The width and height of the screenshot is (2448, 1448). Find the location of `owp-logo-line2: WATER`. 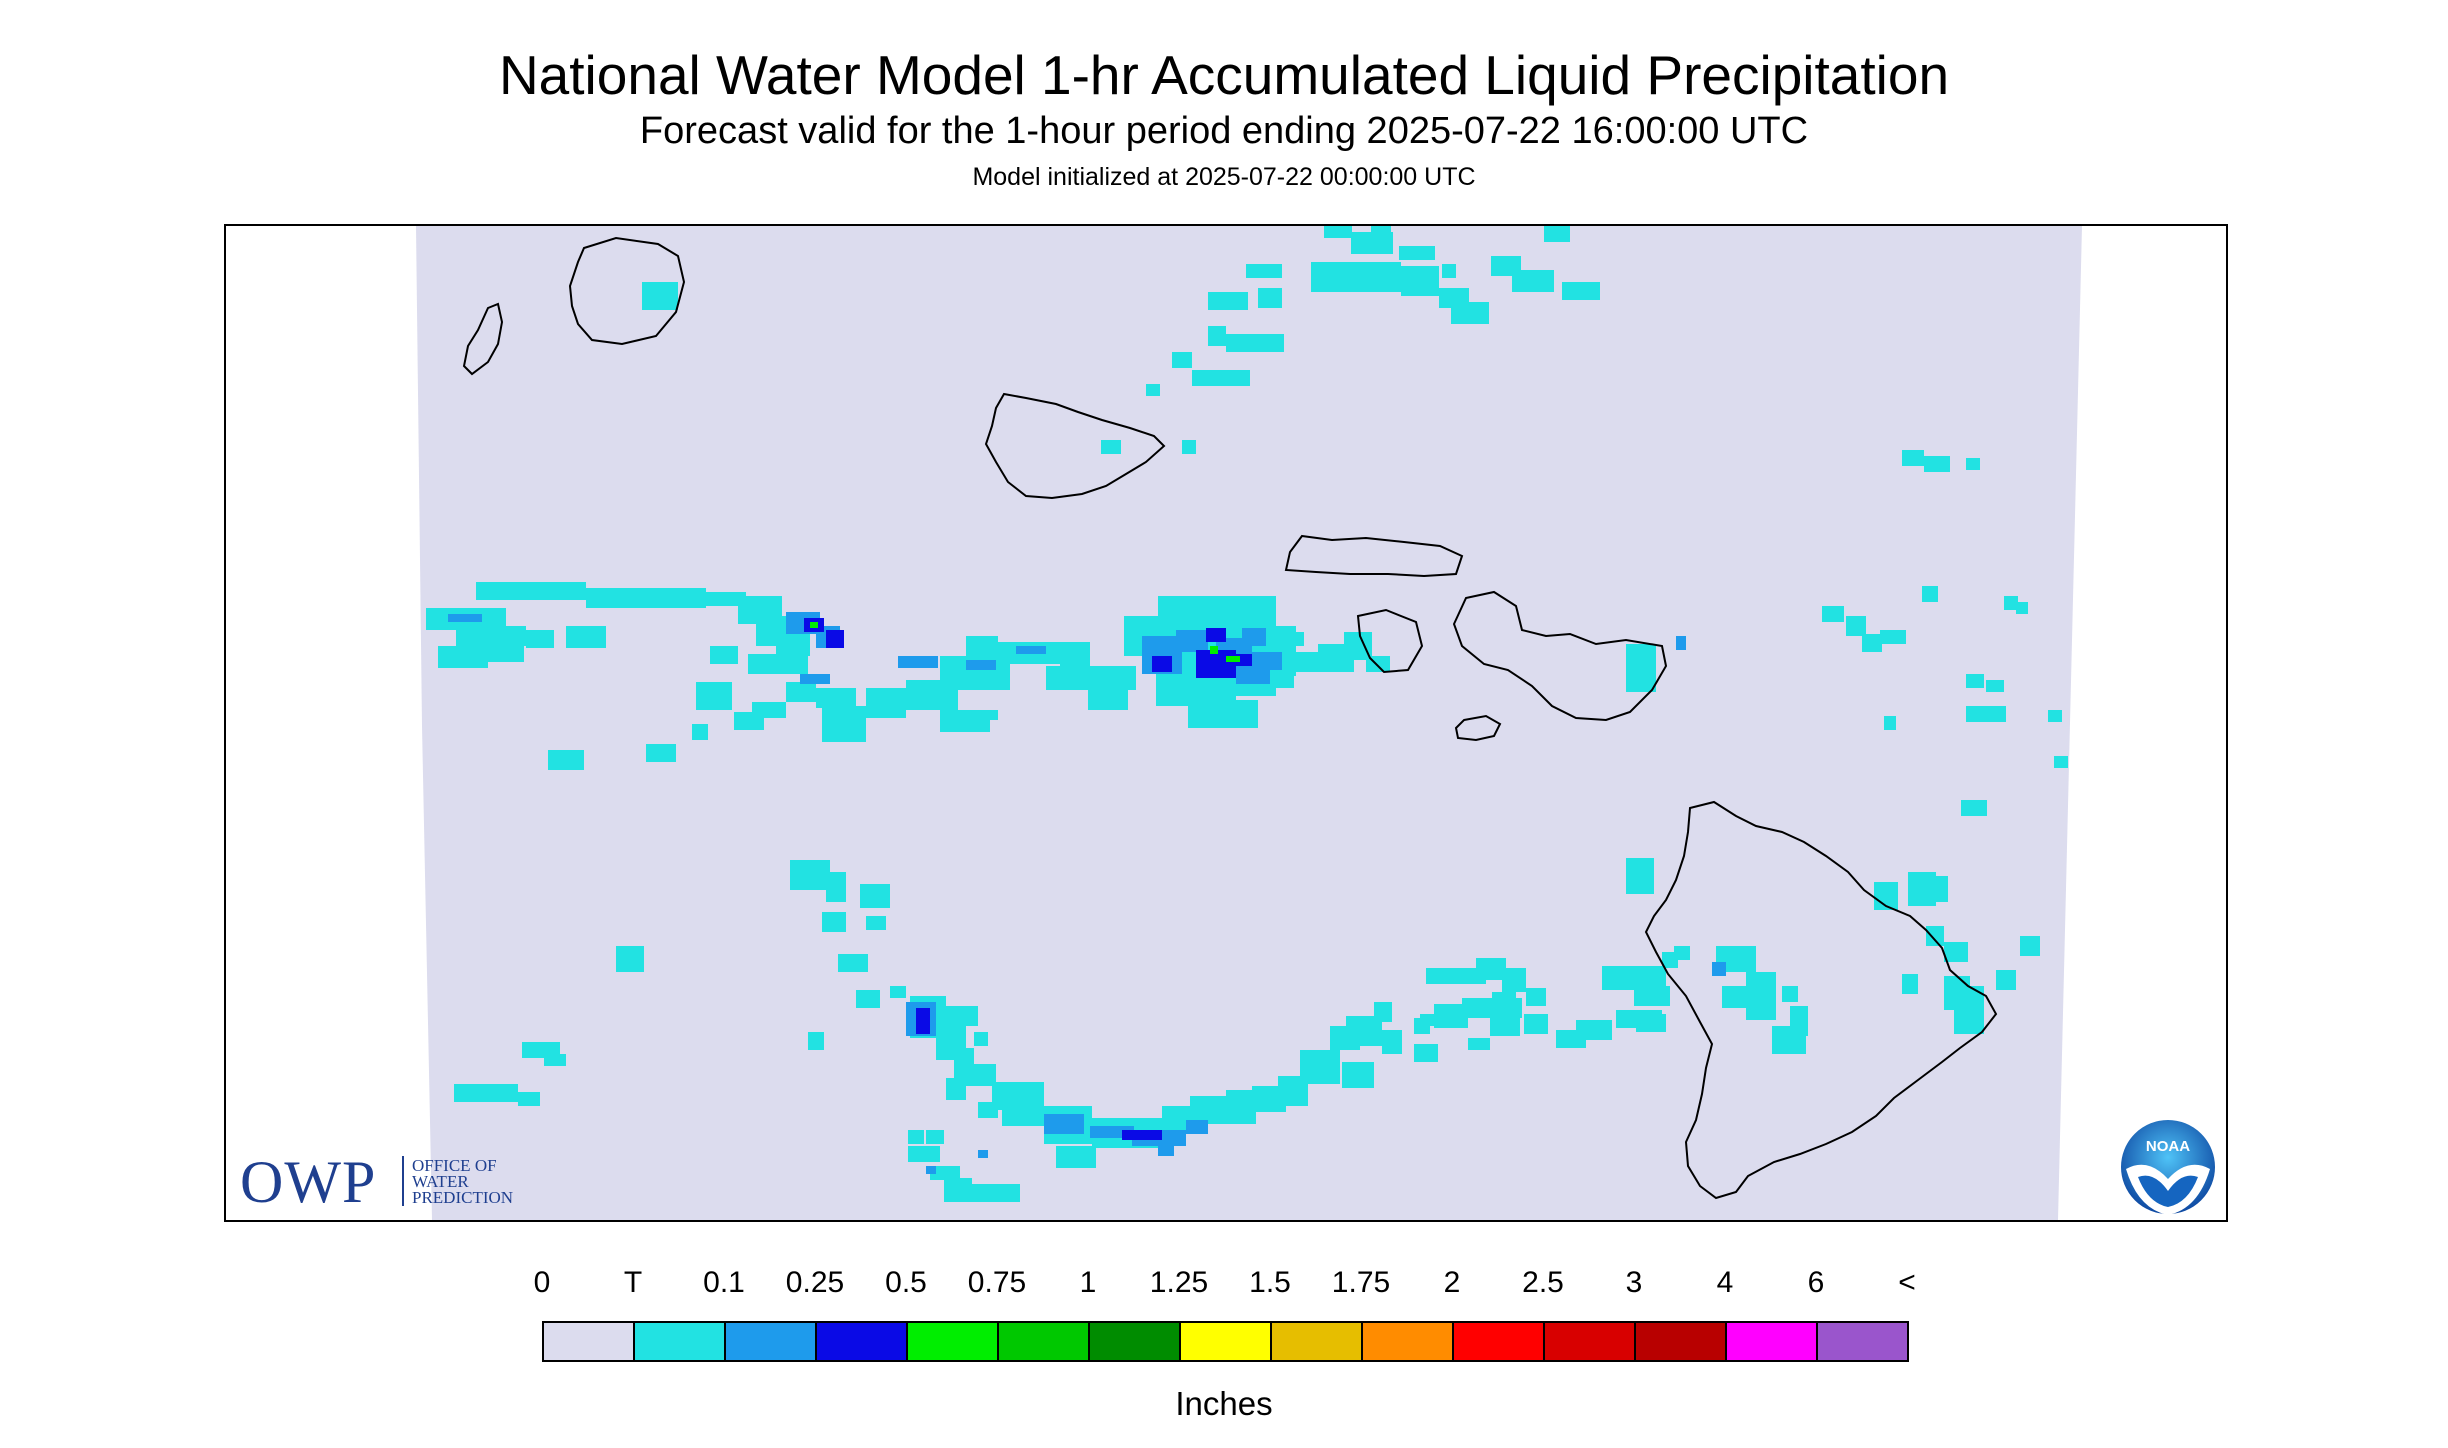

owp-logo-line2: WATER is located at coordinates (440, 1181).